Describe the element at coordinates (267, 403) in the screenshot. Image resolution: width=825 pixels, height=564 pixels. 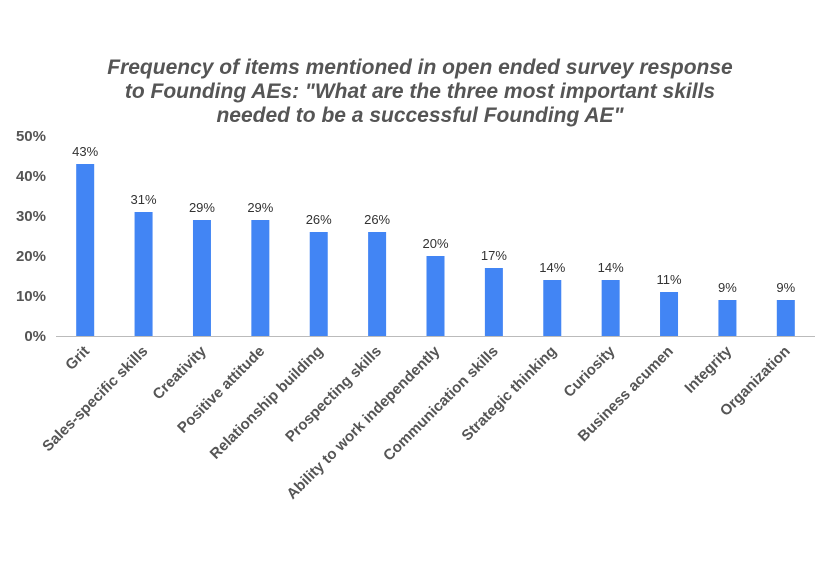
I see `x-tick-label: Relationship building` at that location.